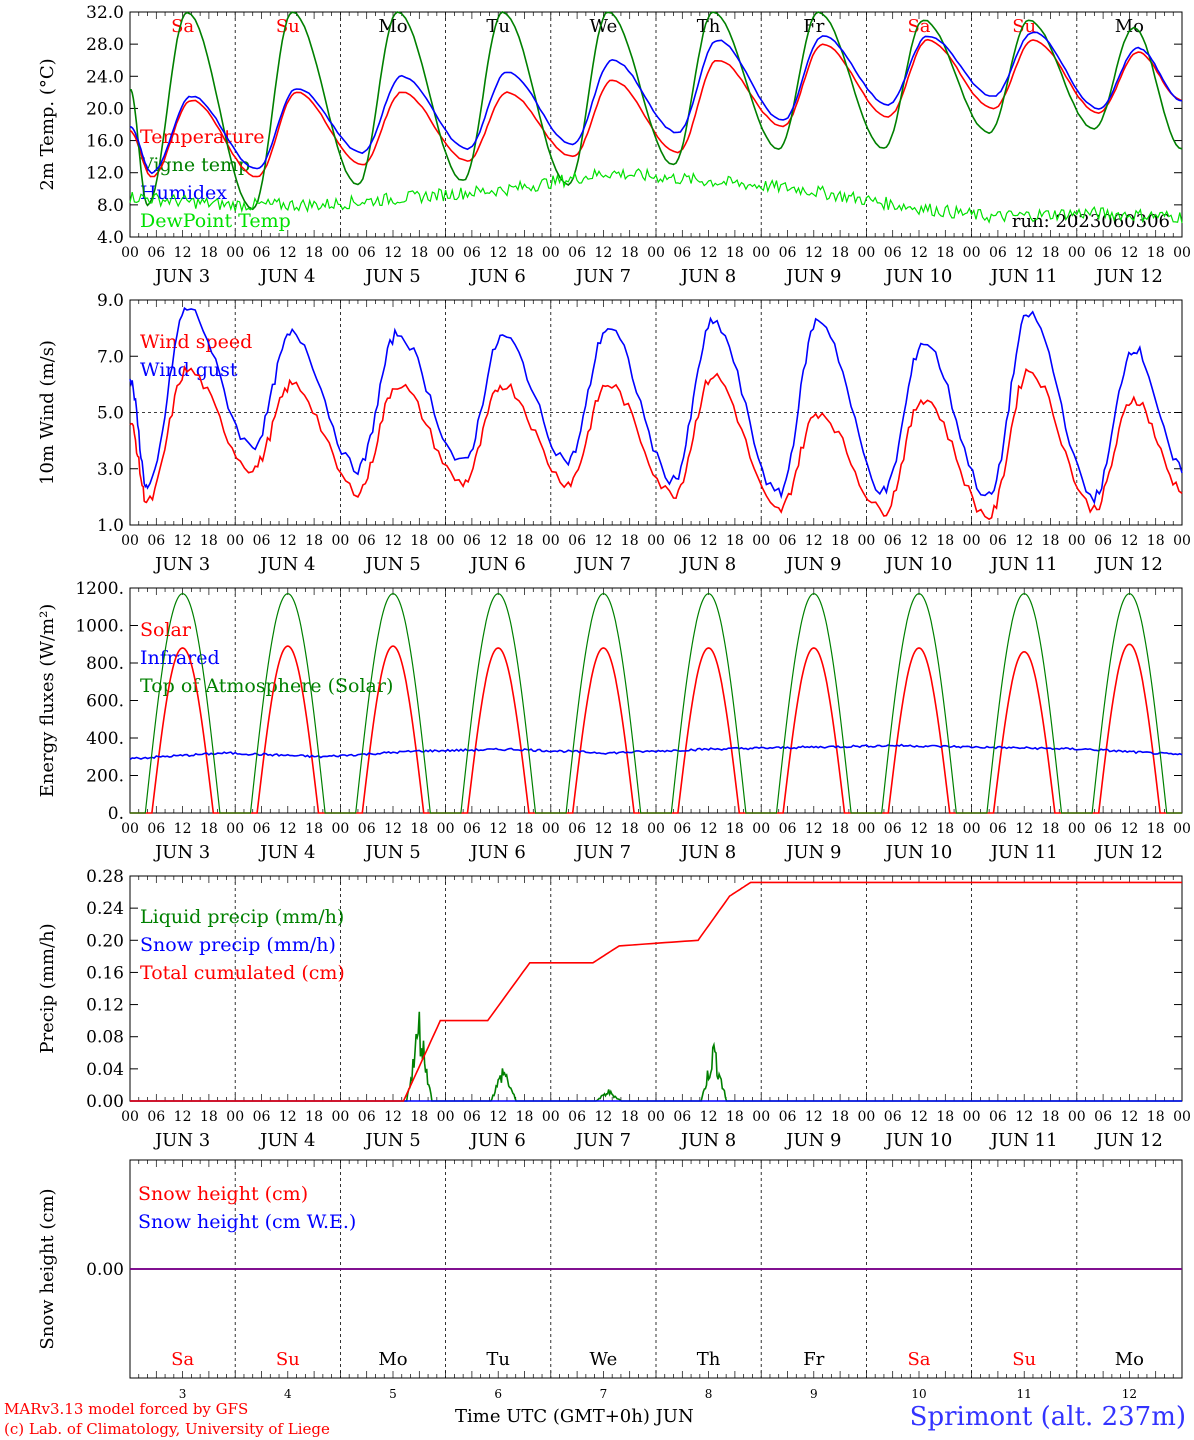 The height and width of the screenshot is (1440, 1194). I want to click on y-tick-label: 0.24, so click(105, 909).